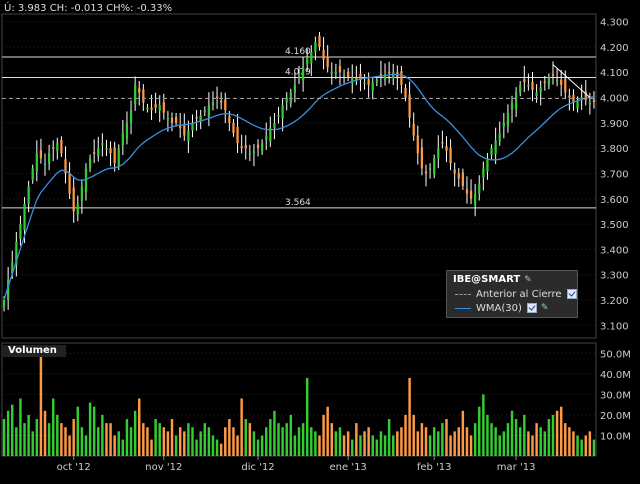 The image size is (640, 484). Describe the element at coordinates (501, 308) in the screenshot. I see `legend-item-wma: WMA(30) ✎` at that location.